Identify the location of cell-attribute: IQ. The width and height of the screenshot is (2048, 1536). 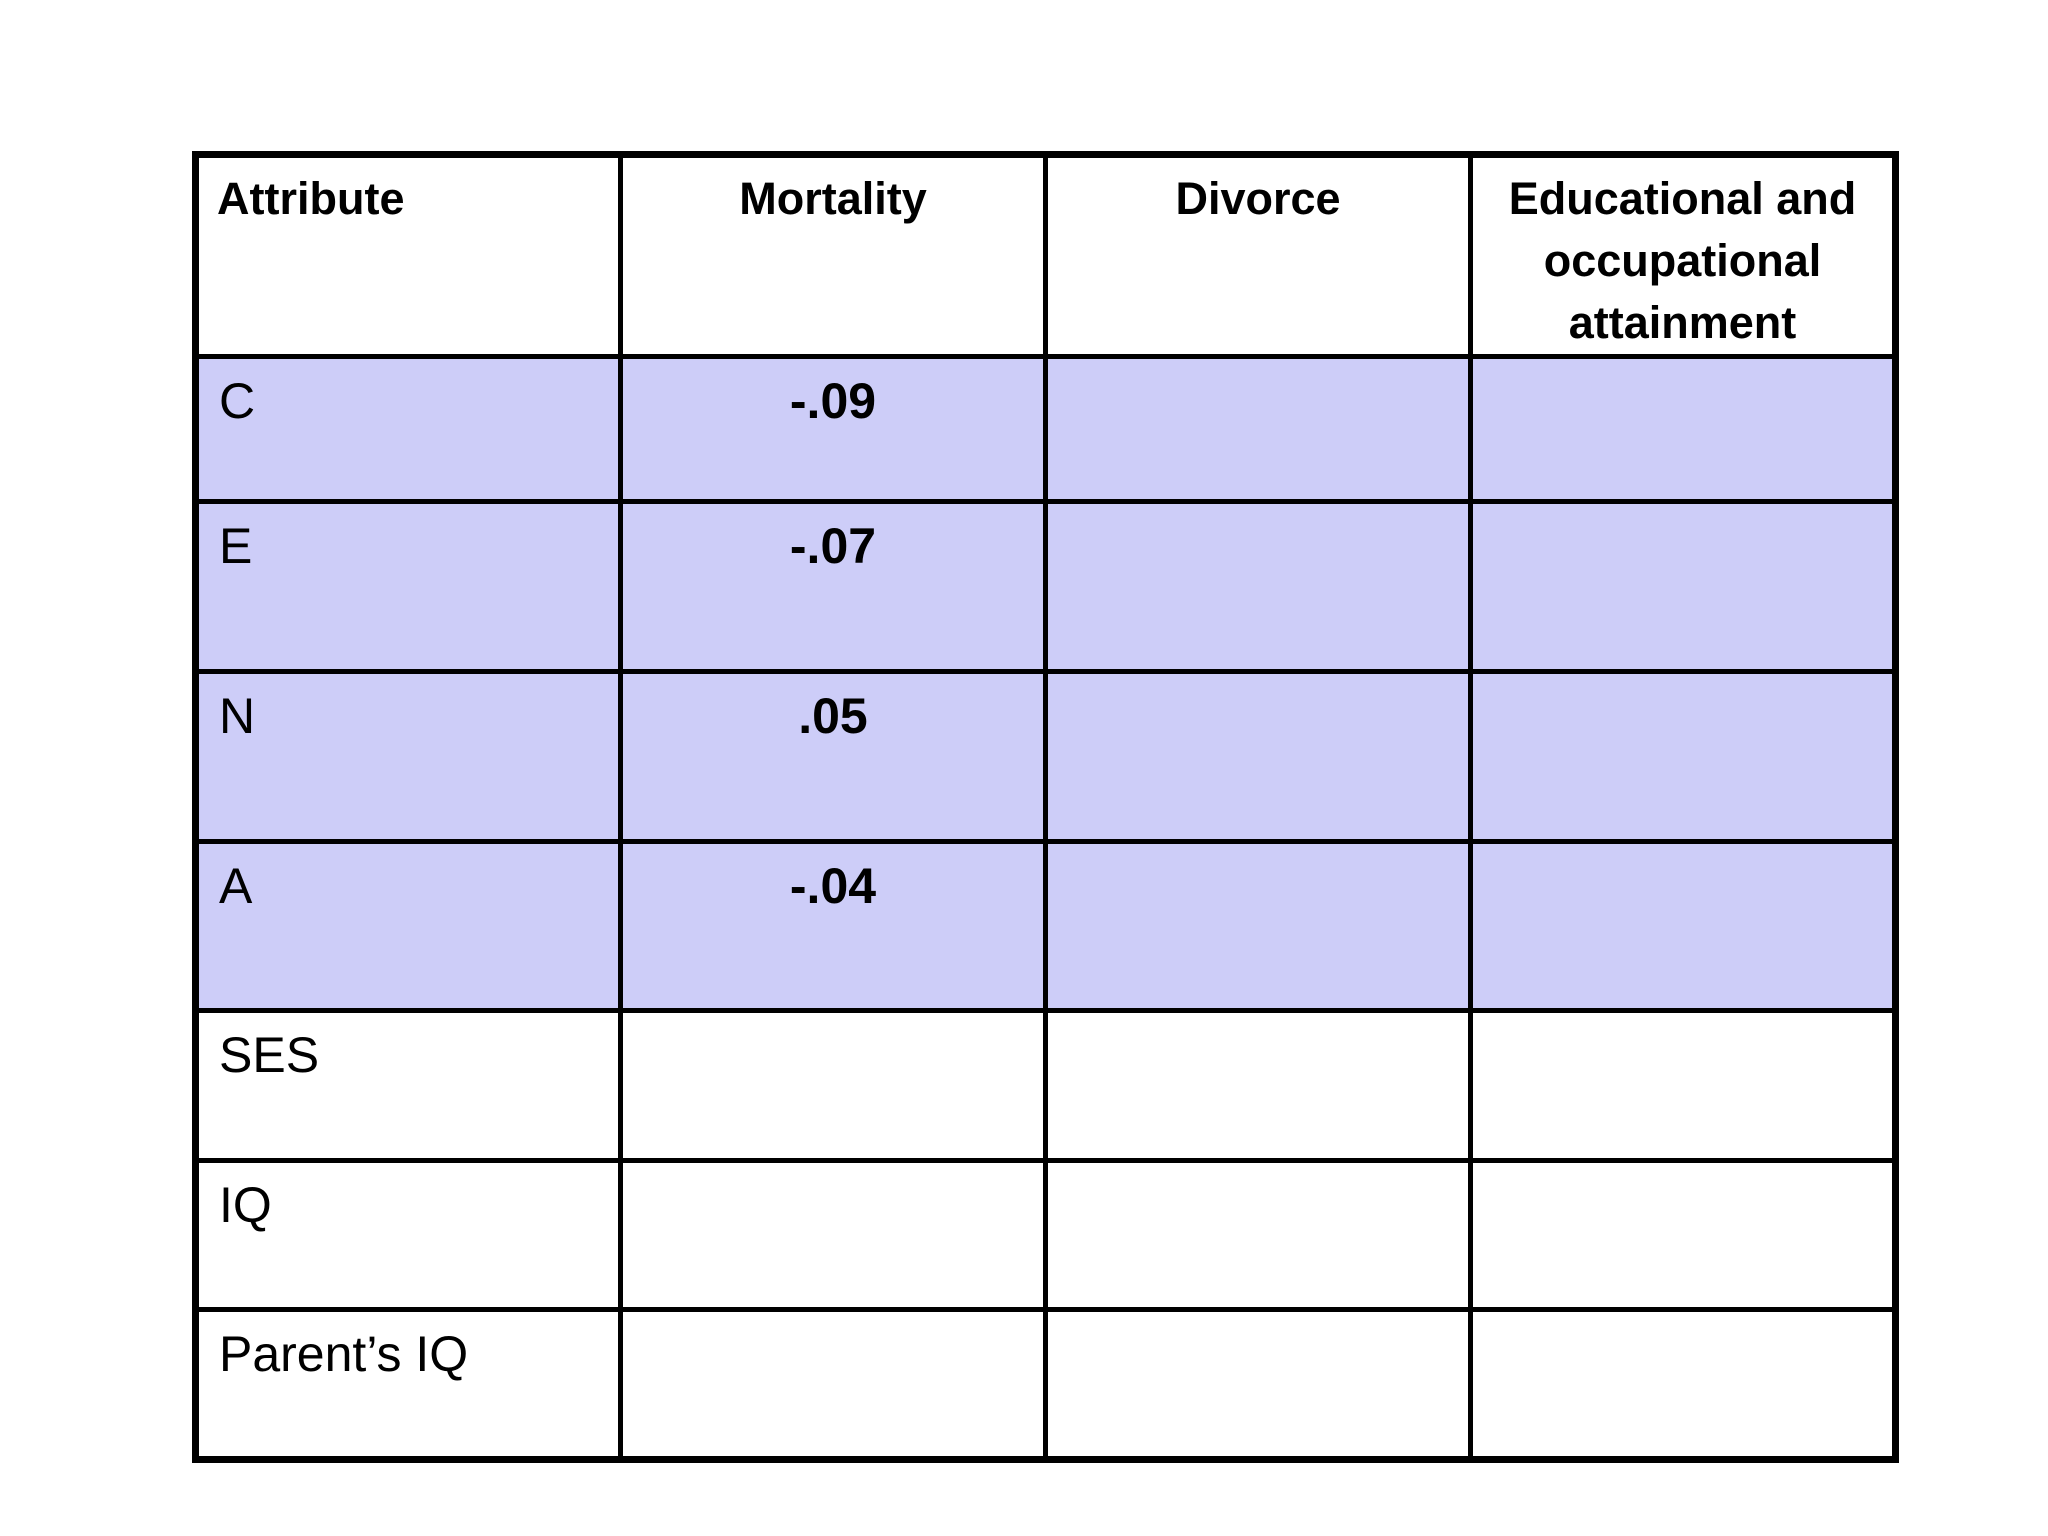
(408, 1235).